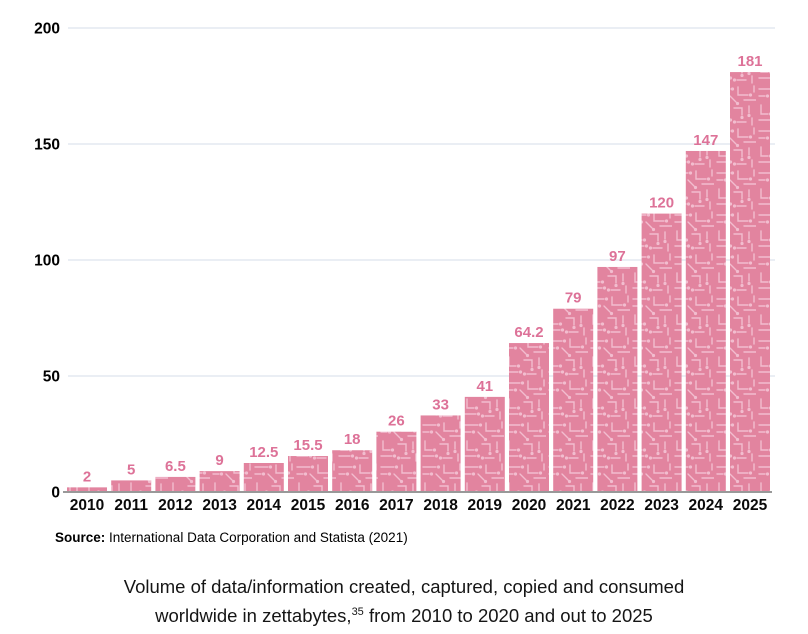  Describe the element at coordinates (219, 481) in the screenshot. I see `bar-2013` at that location.